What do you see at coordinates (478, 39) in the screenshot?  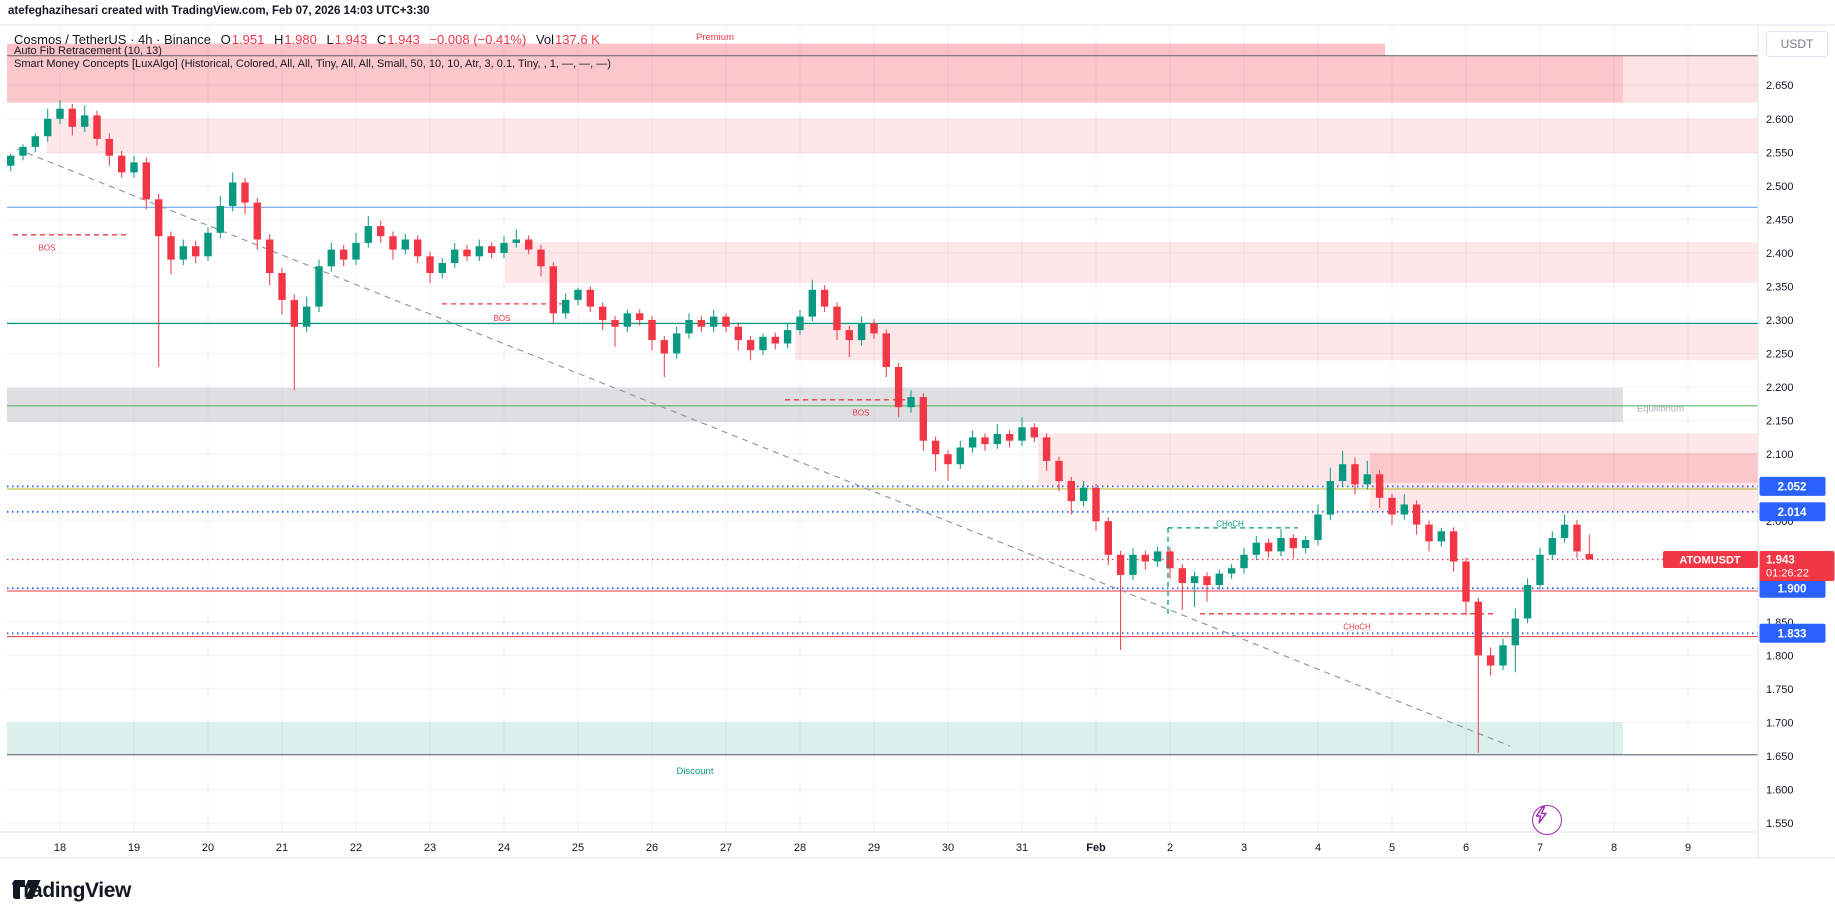 I see `change-value: −0.008 (−0.41%)` at bounding box center [478, 39].